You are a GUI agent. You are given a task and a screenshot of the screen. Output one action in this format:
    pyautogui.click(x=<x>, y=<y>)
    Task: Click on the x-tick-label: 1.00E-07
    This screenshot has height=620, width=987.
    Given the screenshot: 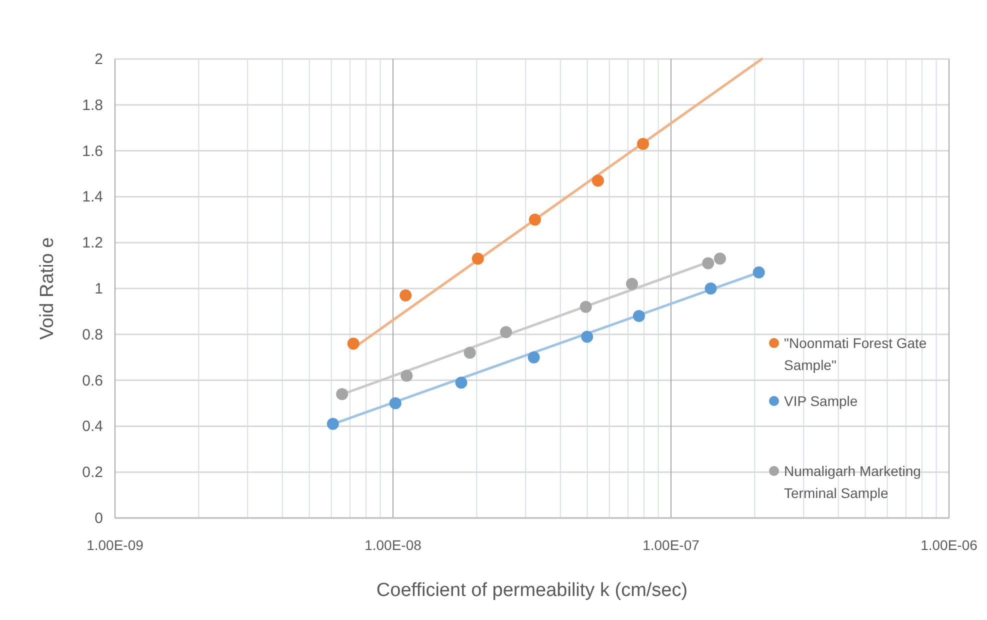 What is the action you would take?
    pyautogui.click(x=671, y=545)
    